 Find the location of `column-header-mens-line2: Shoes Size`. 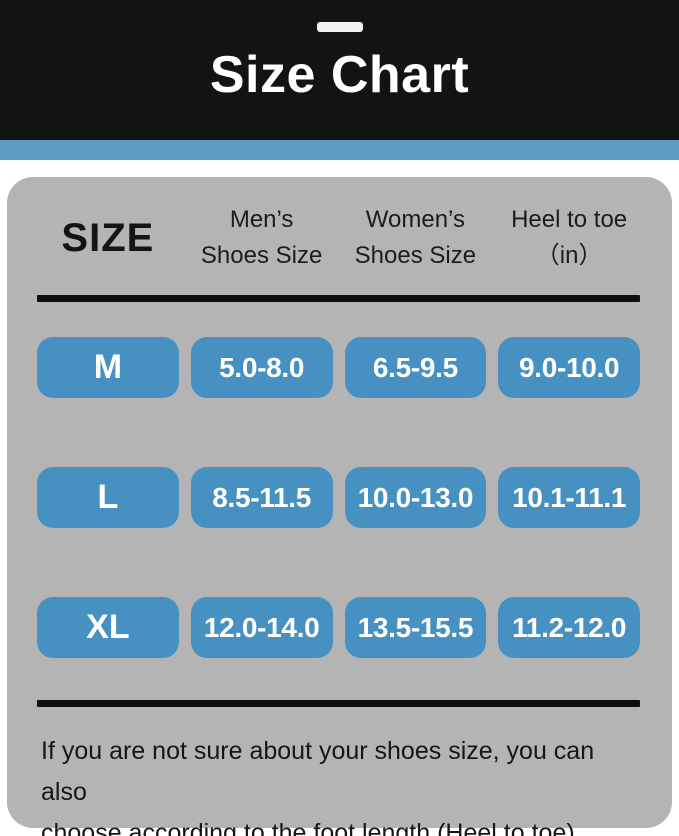

column-header-mens-line2: Shoes Size is located at coordinates (261, 255).